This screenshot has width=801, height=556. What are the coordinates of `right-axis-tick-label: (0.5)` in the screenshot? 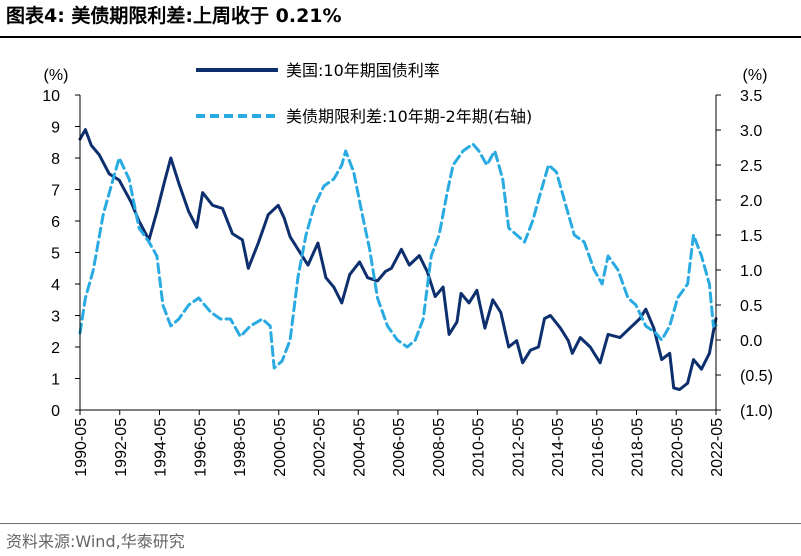 It's located at (756, 376).